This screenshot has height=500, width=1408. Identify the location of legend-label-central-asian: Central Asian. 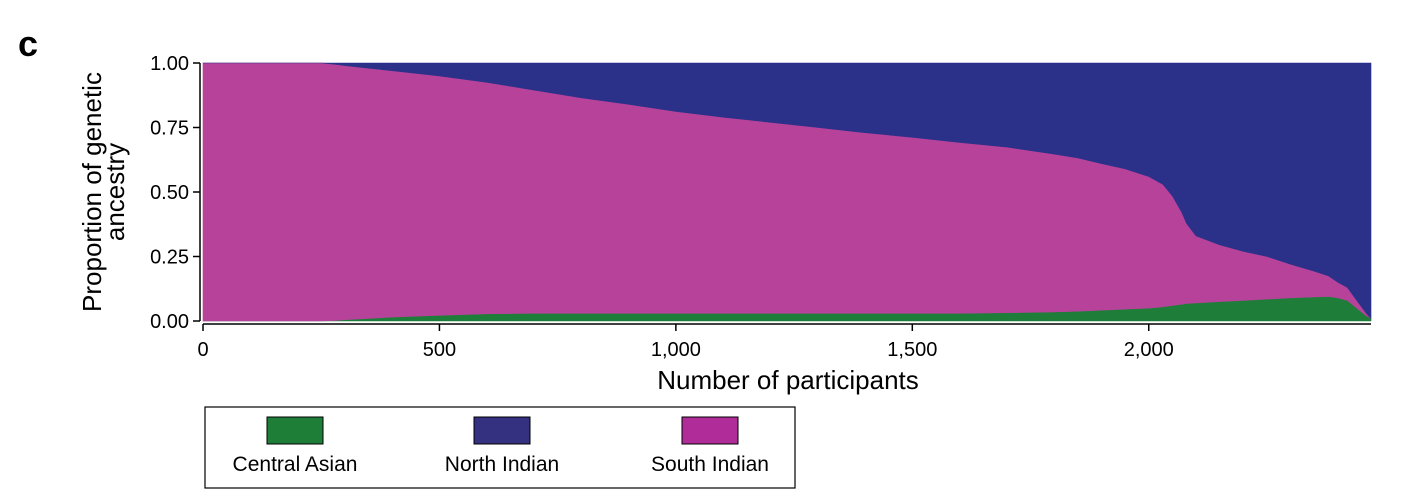
(295, 464).